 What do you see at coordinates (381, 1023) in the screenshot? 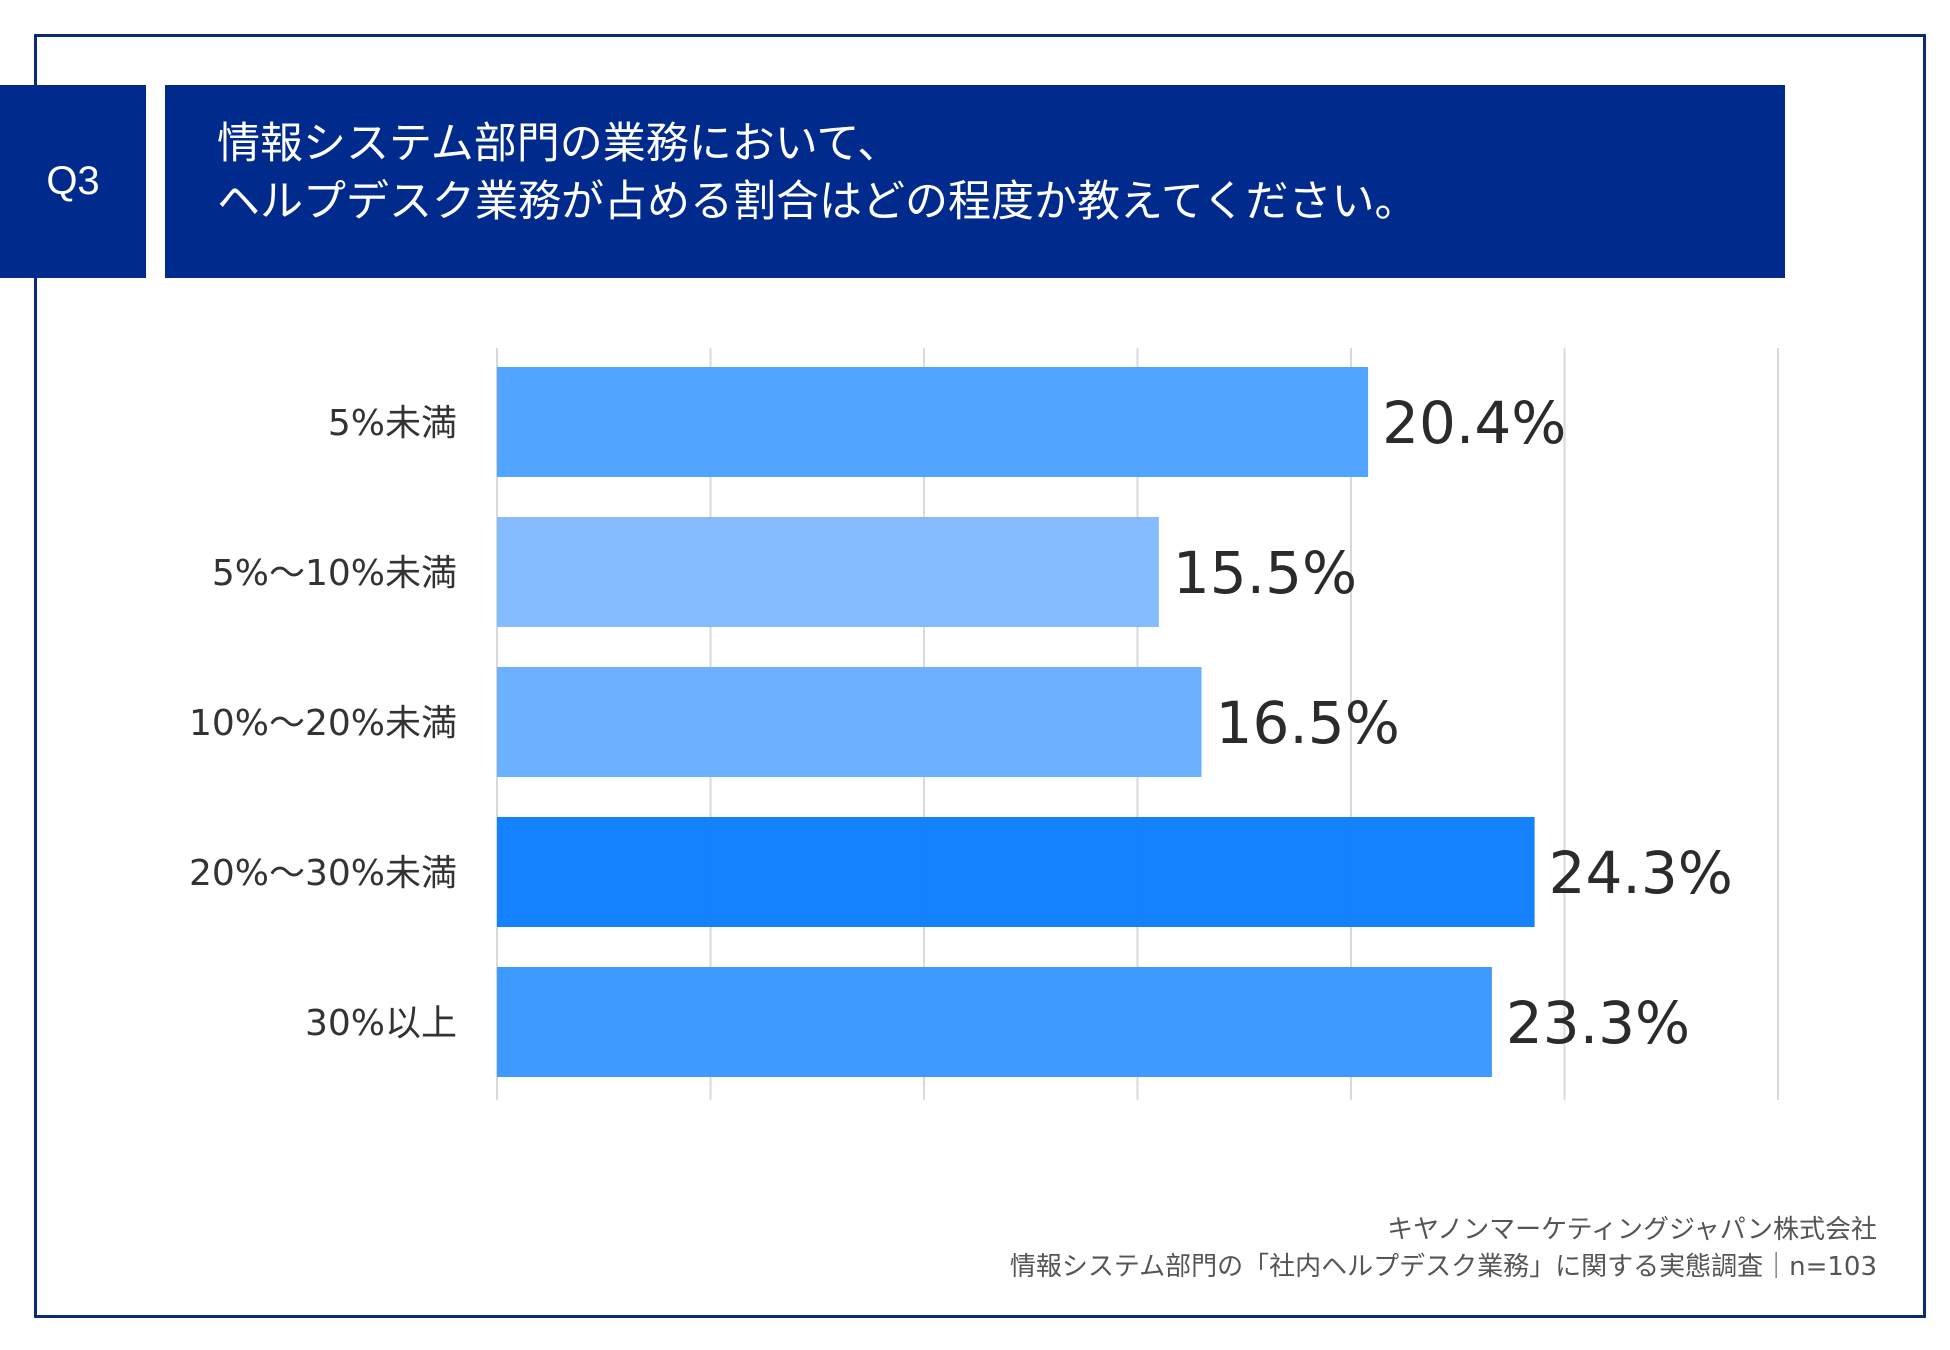
I see `category-label: 30%以上` at bounding box center [381, 1023].